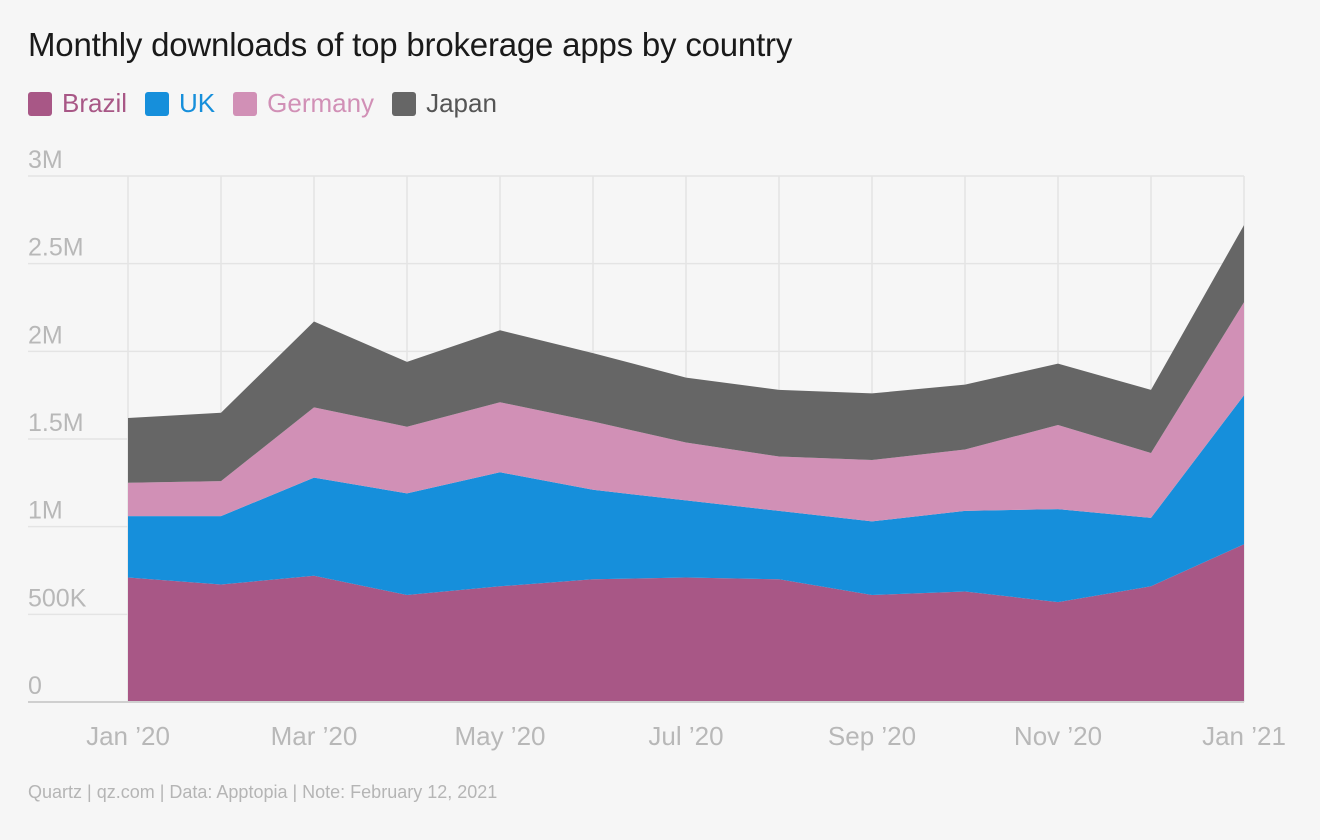  Describe the element at coordinates (872, 736) in the screenshot. I see `x-tick-label: Sep ’20` at that location.